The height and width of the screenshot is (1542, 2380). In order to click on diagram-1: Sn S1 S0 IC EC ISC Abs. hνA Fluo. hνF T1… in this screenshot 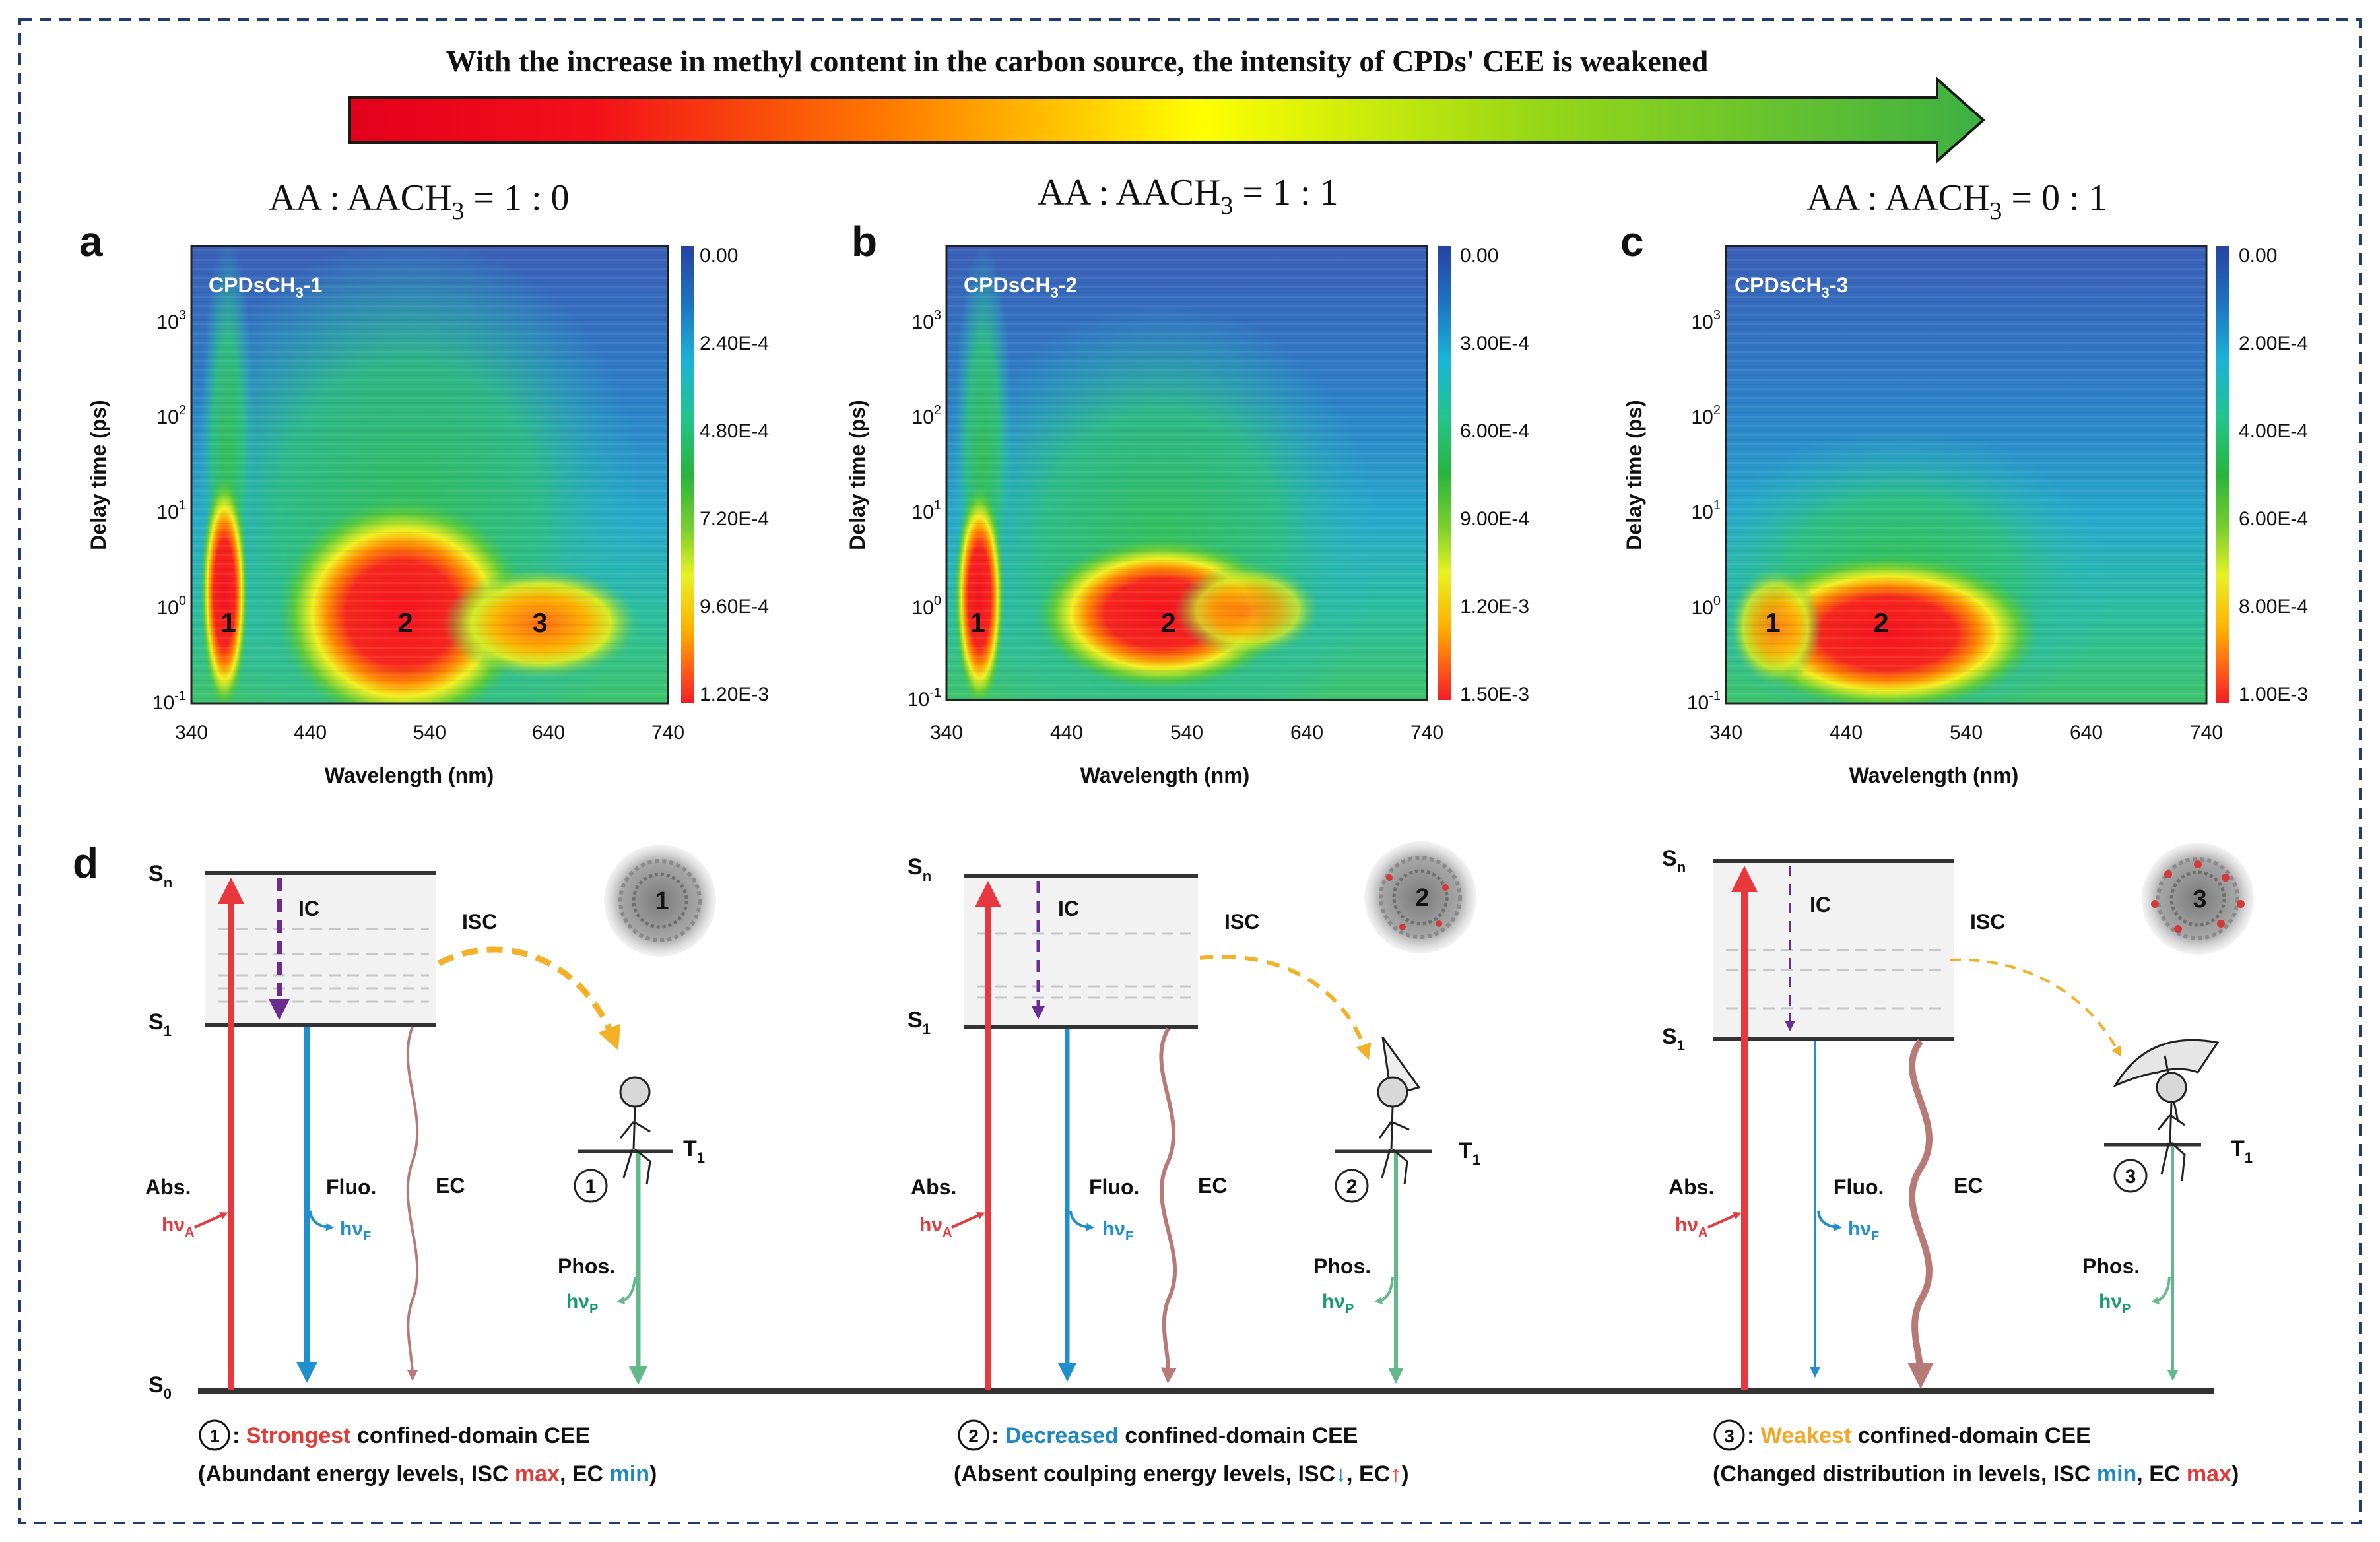, I will do `click(430, 1123)`.